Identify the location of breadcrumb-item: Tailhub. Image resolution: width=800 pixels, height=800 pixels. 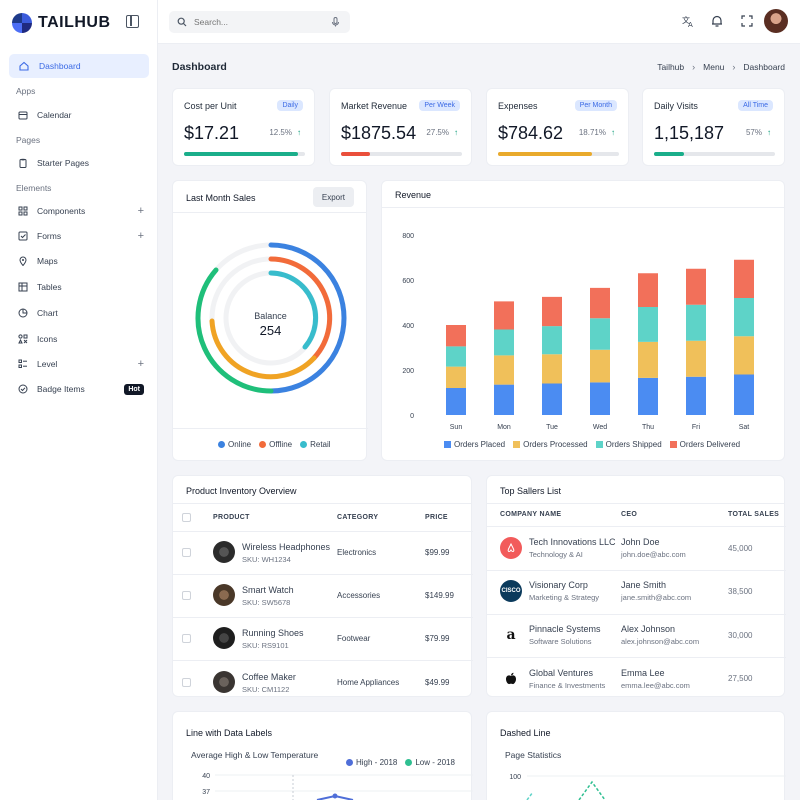
(671, 67).